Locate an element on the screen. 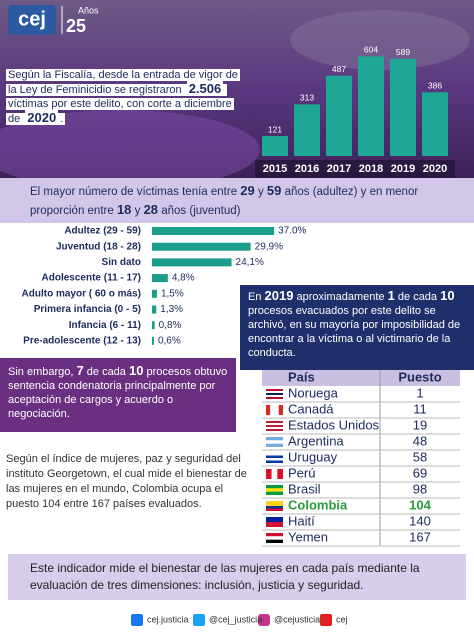 Image resolution: width=474 pixels, height=632 pixels. value-label: 487 is located at coordinates (339, 69).